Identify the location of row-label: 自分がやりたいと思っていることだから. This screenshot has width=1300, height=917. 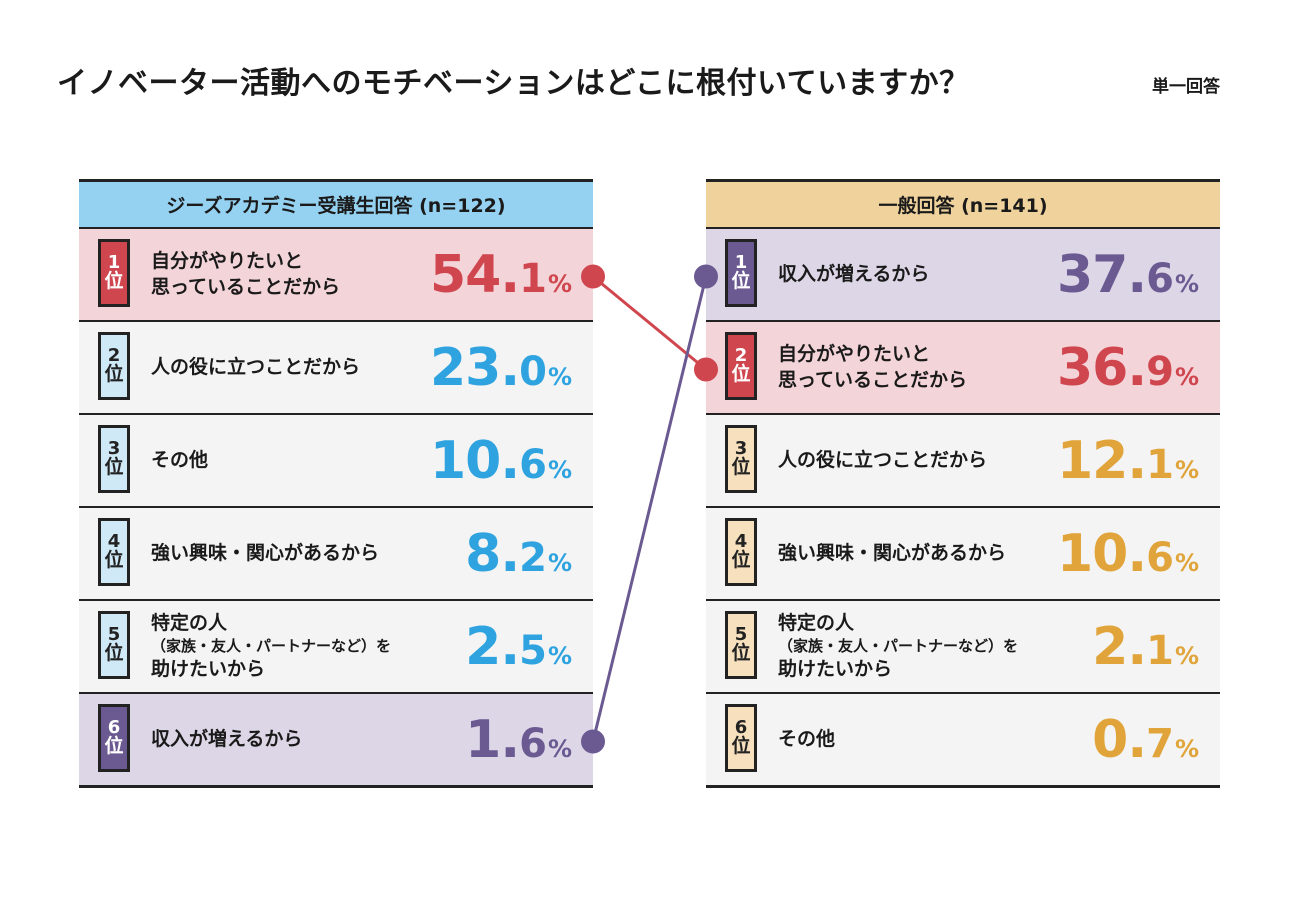
(245, 274).